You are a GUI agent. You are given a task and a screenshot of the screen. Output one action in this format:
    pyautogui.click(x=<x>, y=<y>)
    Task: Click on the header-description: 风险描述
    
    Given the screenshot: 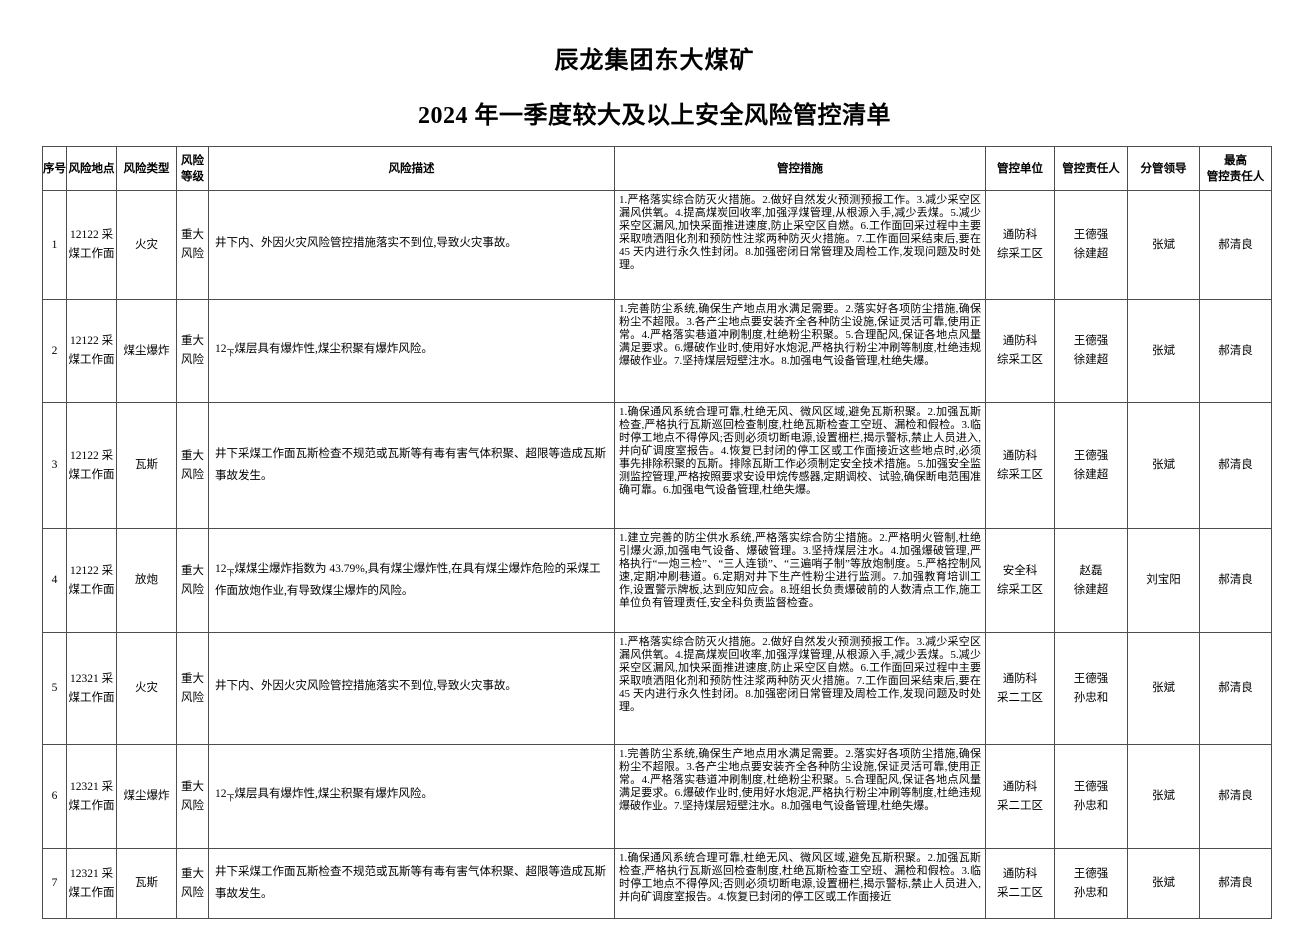 What is the action you would take?
    pyautogui.click(x=411, y=168)
    